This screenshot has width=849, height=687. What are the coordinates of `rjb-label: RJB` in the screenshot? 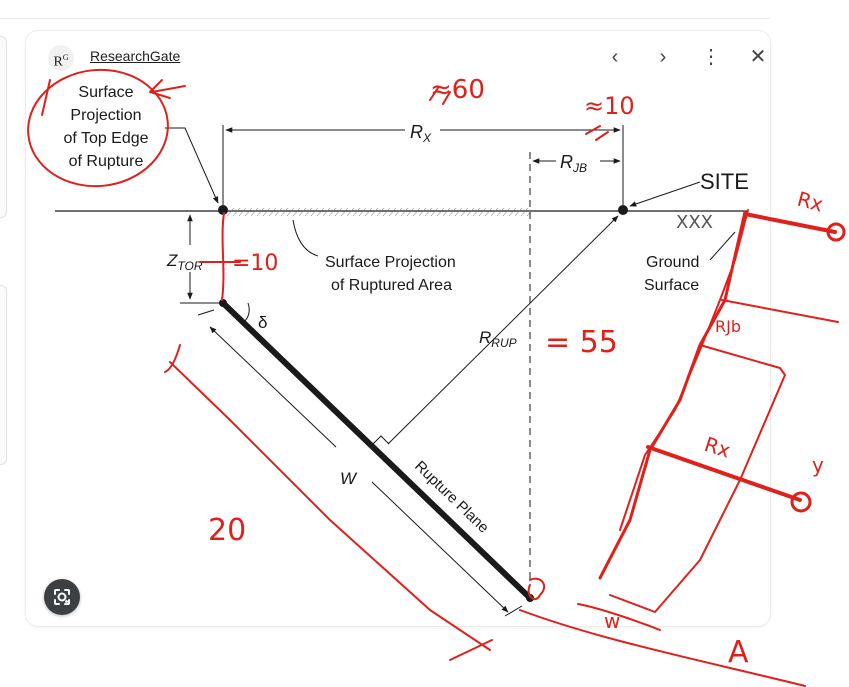 It's located at (573, 163).